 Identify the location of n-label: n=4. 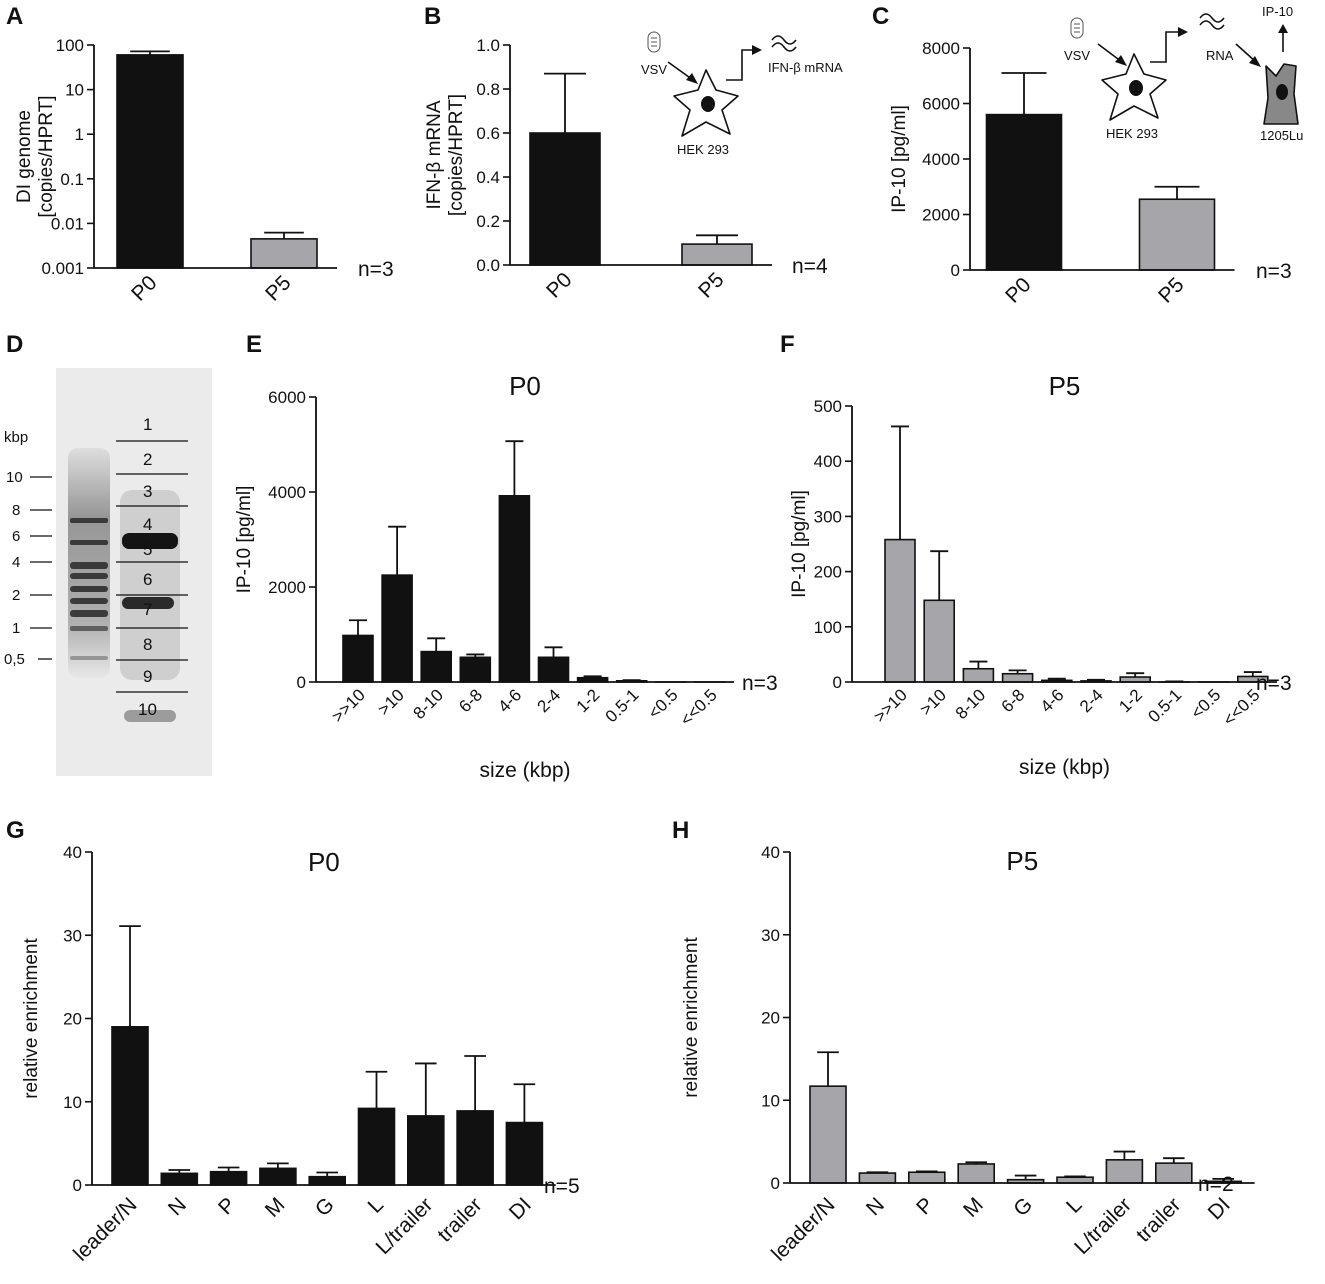
(810, 266).